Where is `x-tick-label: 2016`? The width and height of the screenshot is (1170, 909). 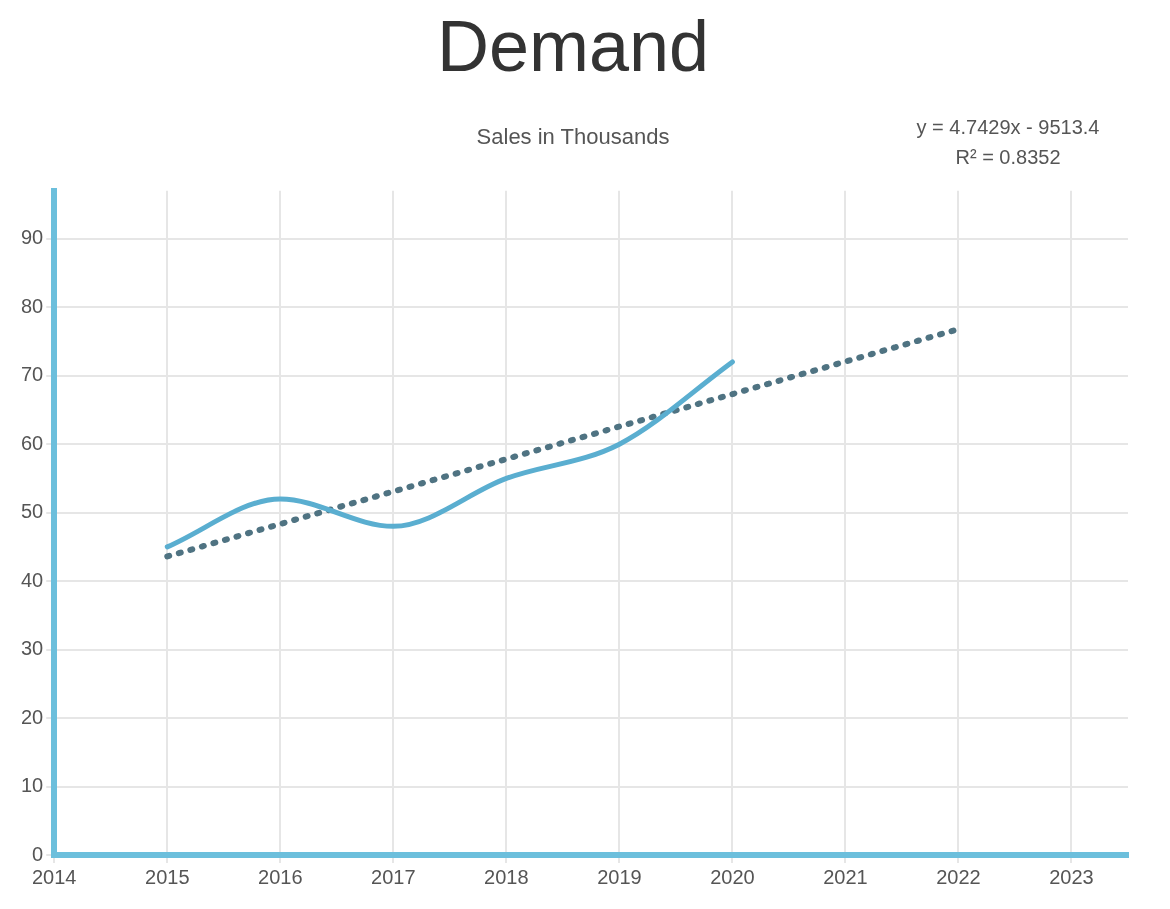
x-tick-label: 2016 is located at coordinates (280, 876).